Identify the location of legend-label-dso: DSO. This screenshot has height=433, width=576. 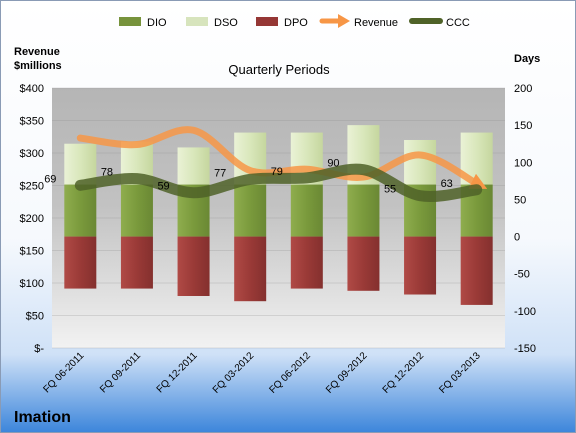
(226, 23).